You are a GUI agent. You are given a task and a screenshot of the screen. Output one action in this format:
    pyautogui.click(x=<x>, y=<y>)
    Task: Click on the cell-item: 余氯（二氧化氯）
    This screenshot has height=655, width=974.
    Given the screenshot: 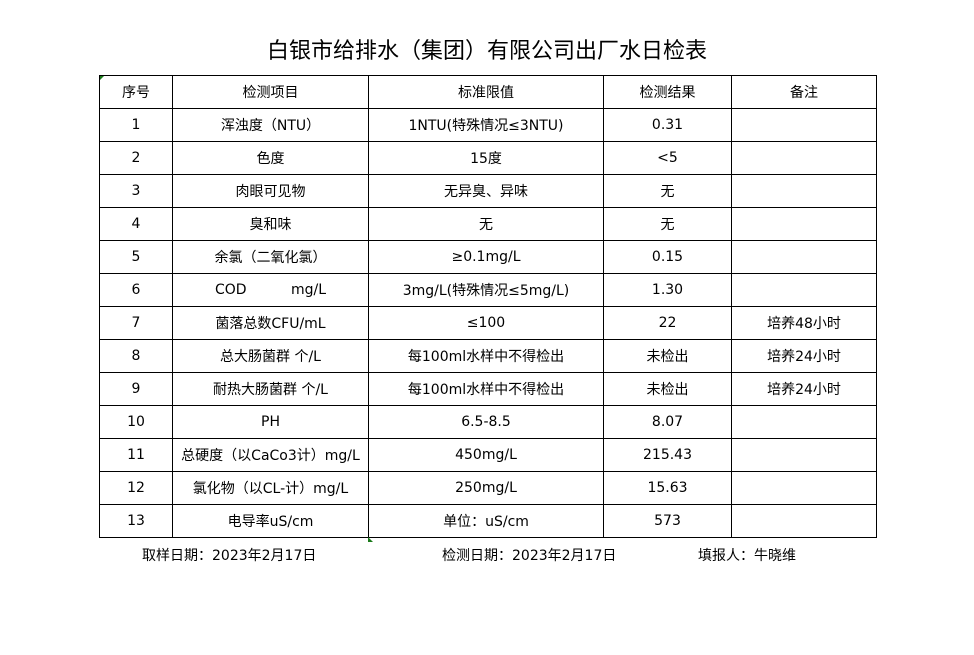 What is the action you would take?
    pyautogui.click(x=270, y=257)
    